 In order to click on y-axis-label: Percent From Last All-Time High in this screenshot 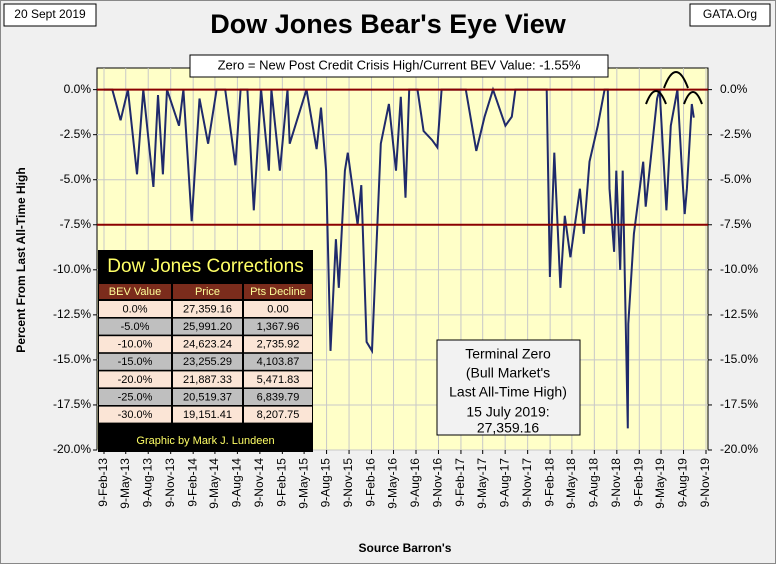, I will do `click(21, 259)`.